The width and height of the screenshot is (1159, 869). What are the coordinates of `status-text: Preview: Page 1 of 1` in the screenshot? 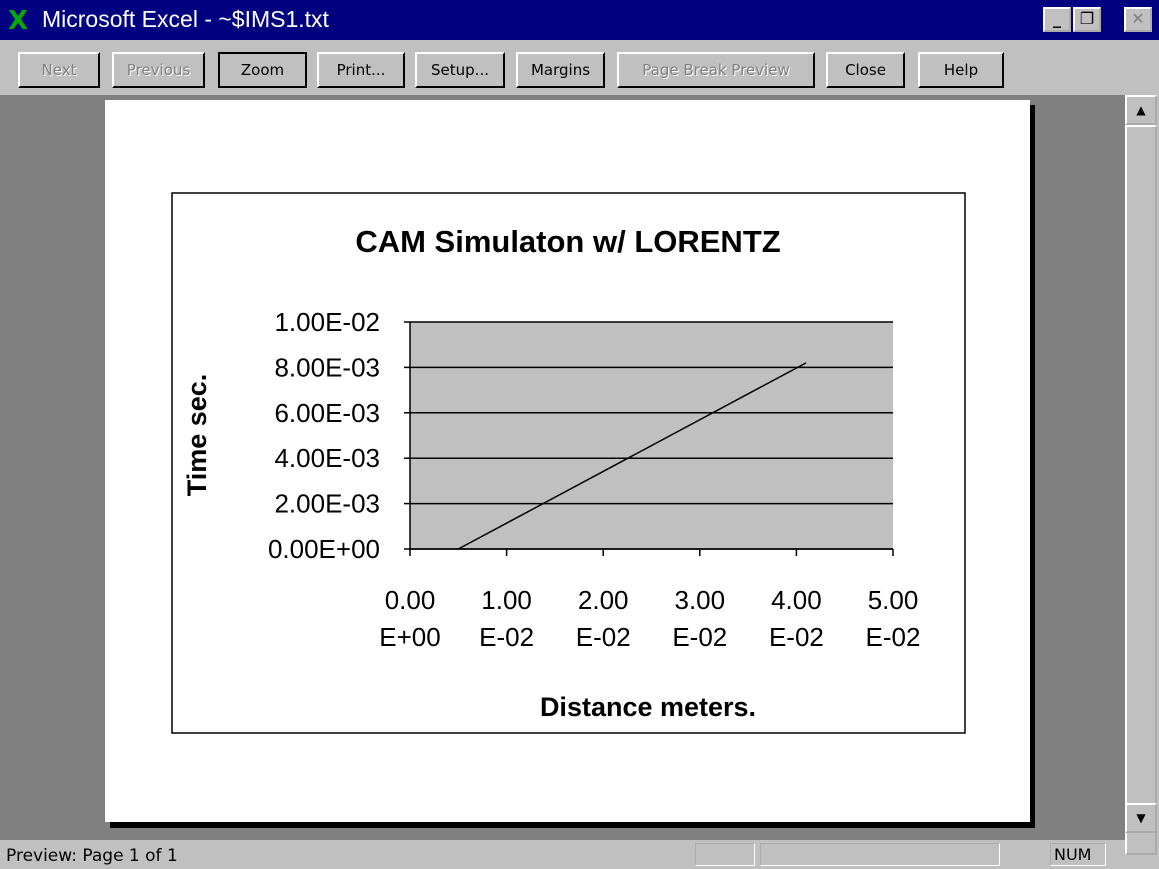 It's located at (92, 856).